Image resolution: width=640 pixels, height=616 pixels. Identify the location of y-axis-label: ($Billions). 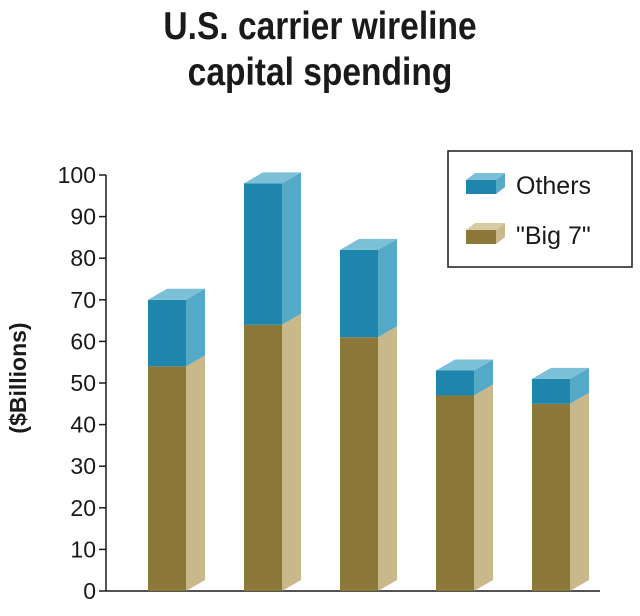
(18, 377).